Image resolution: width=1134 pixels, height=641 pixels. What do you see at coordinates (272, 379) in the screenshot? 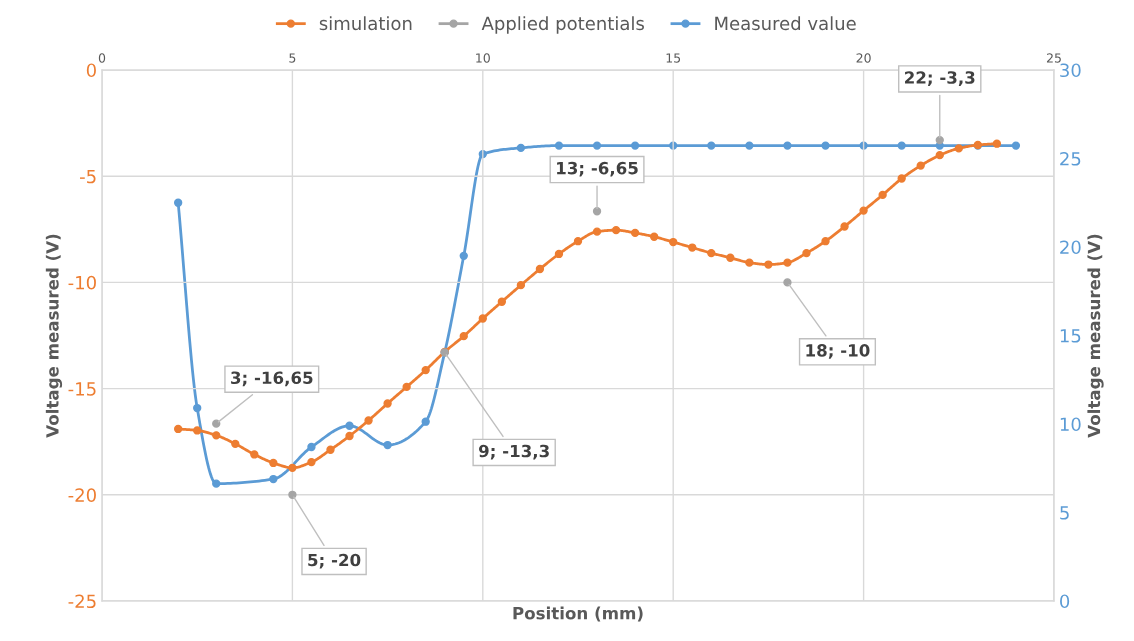
I see `data-label: 3; -16,65` at bounding box center [272, 379].